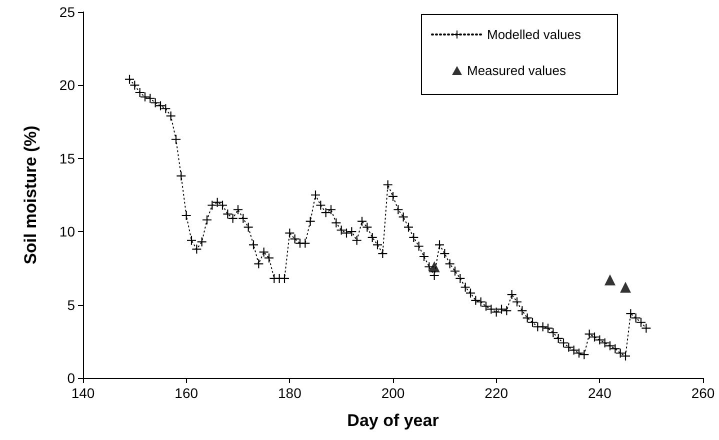 The height and width of the screenshot is (440, 719). What do you see at coordinates (67, 158) in the screenshot?
I see `y-tick-label: 15` at bounding box center [67, 158].